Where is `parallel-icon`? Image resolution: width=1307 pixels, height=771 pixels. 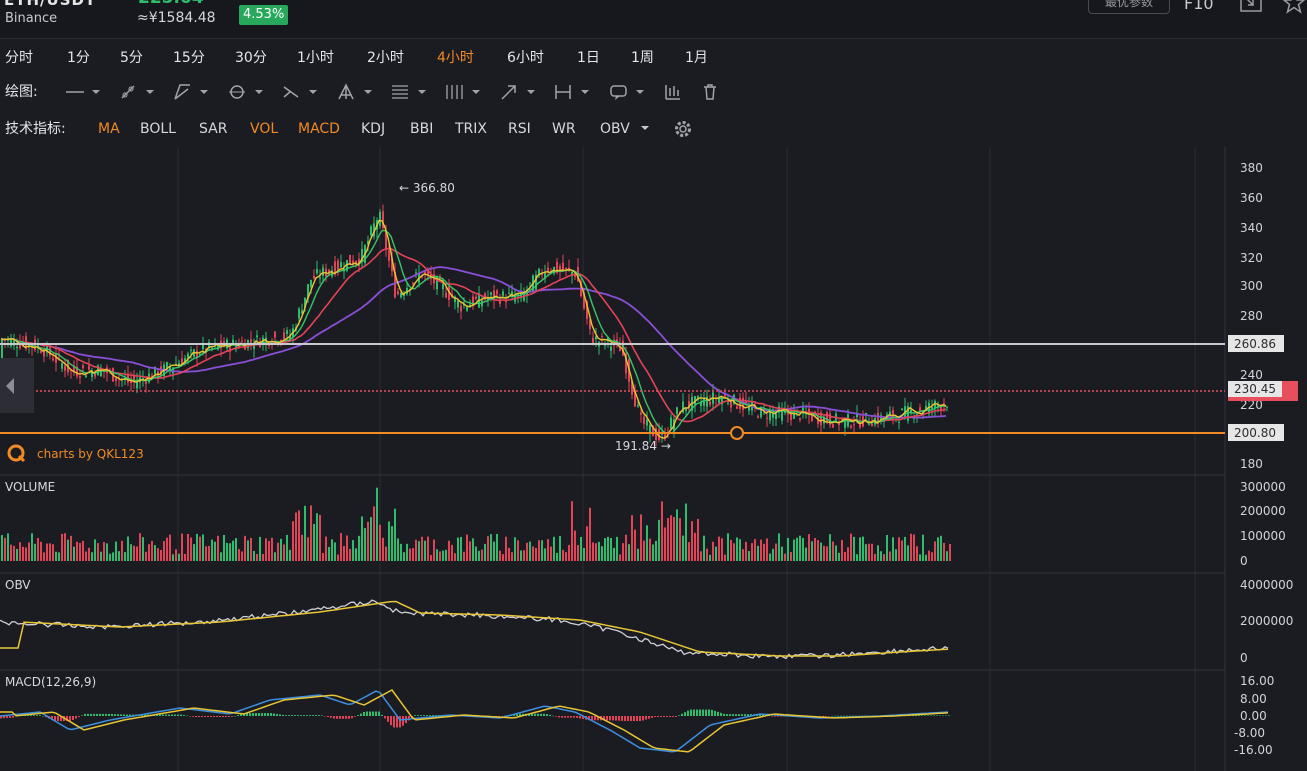
parallel-icon is located at coordinates (464, 92).